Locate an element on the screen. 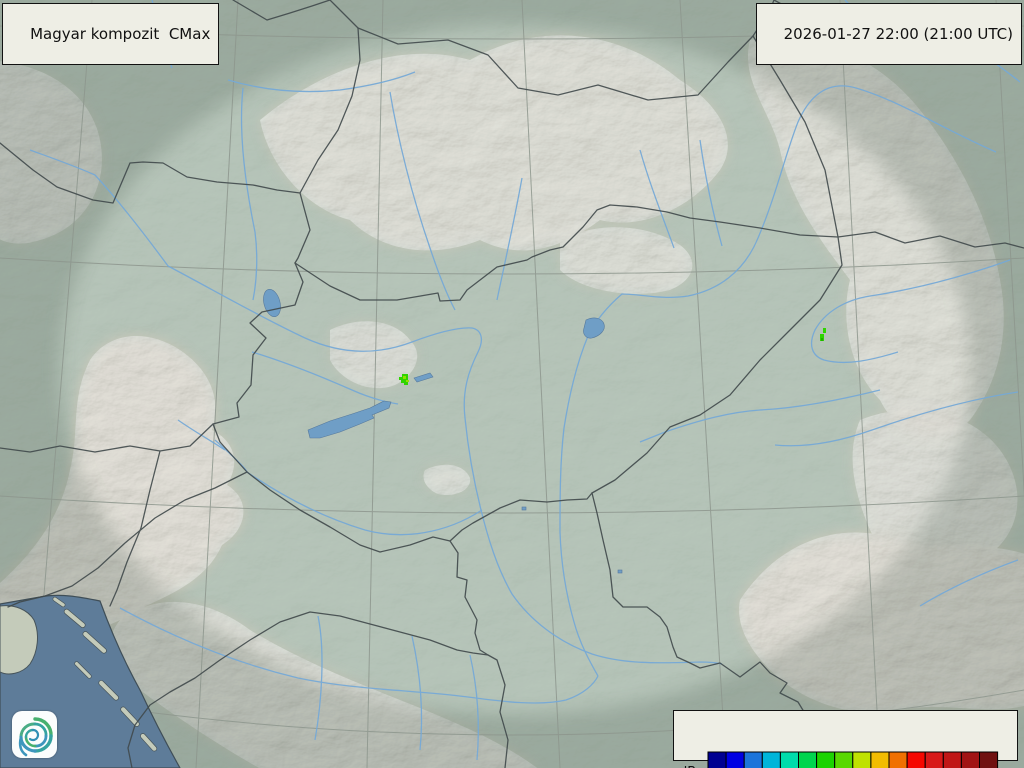 The height and width of the screenshot is (768, 1024). lake-layer is located at coordinates (443, 431).